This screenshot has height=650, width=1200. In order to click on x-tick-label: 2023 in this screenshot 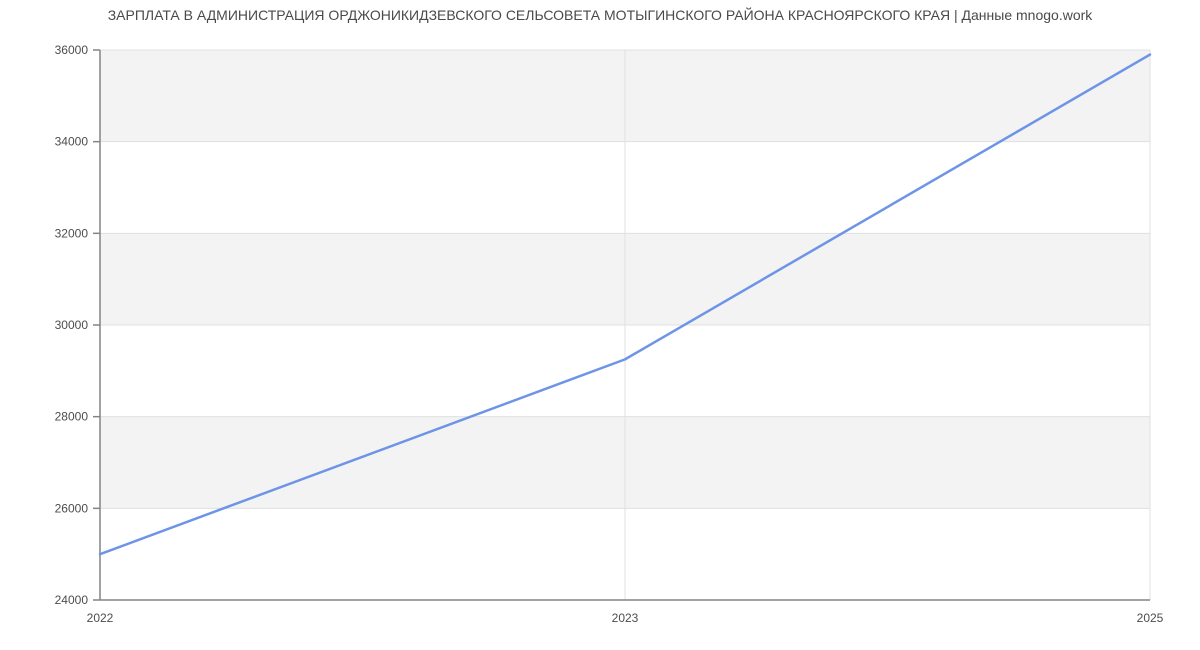, I will do `click(625, 618)`.